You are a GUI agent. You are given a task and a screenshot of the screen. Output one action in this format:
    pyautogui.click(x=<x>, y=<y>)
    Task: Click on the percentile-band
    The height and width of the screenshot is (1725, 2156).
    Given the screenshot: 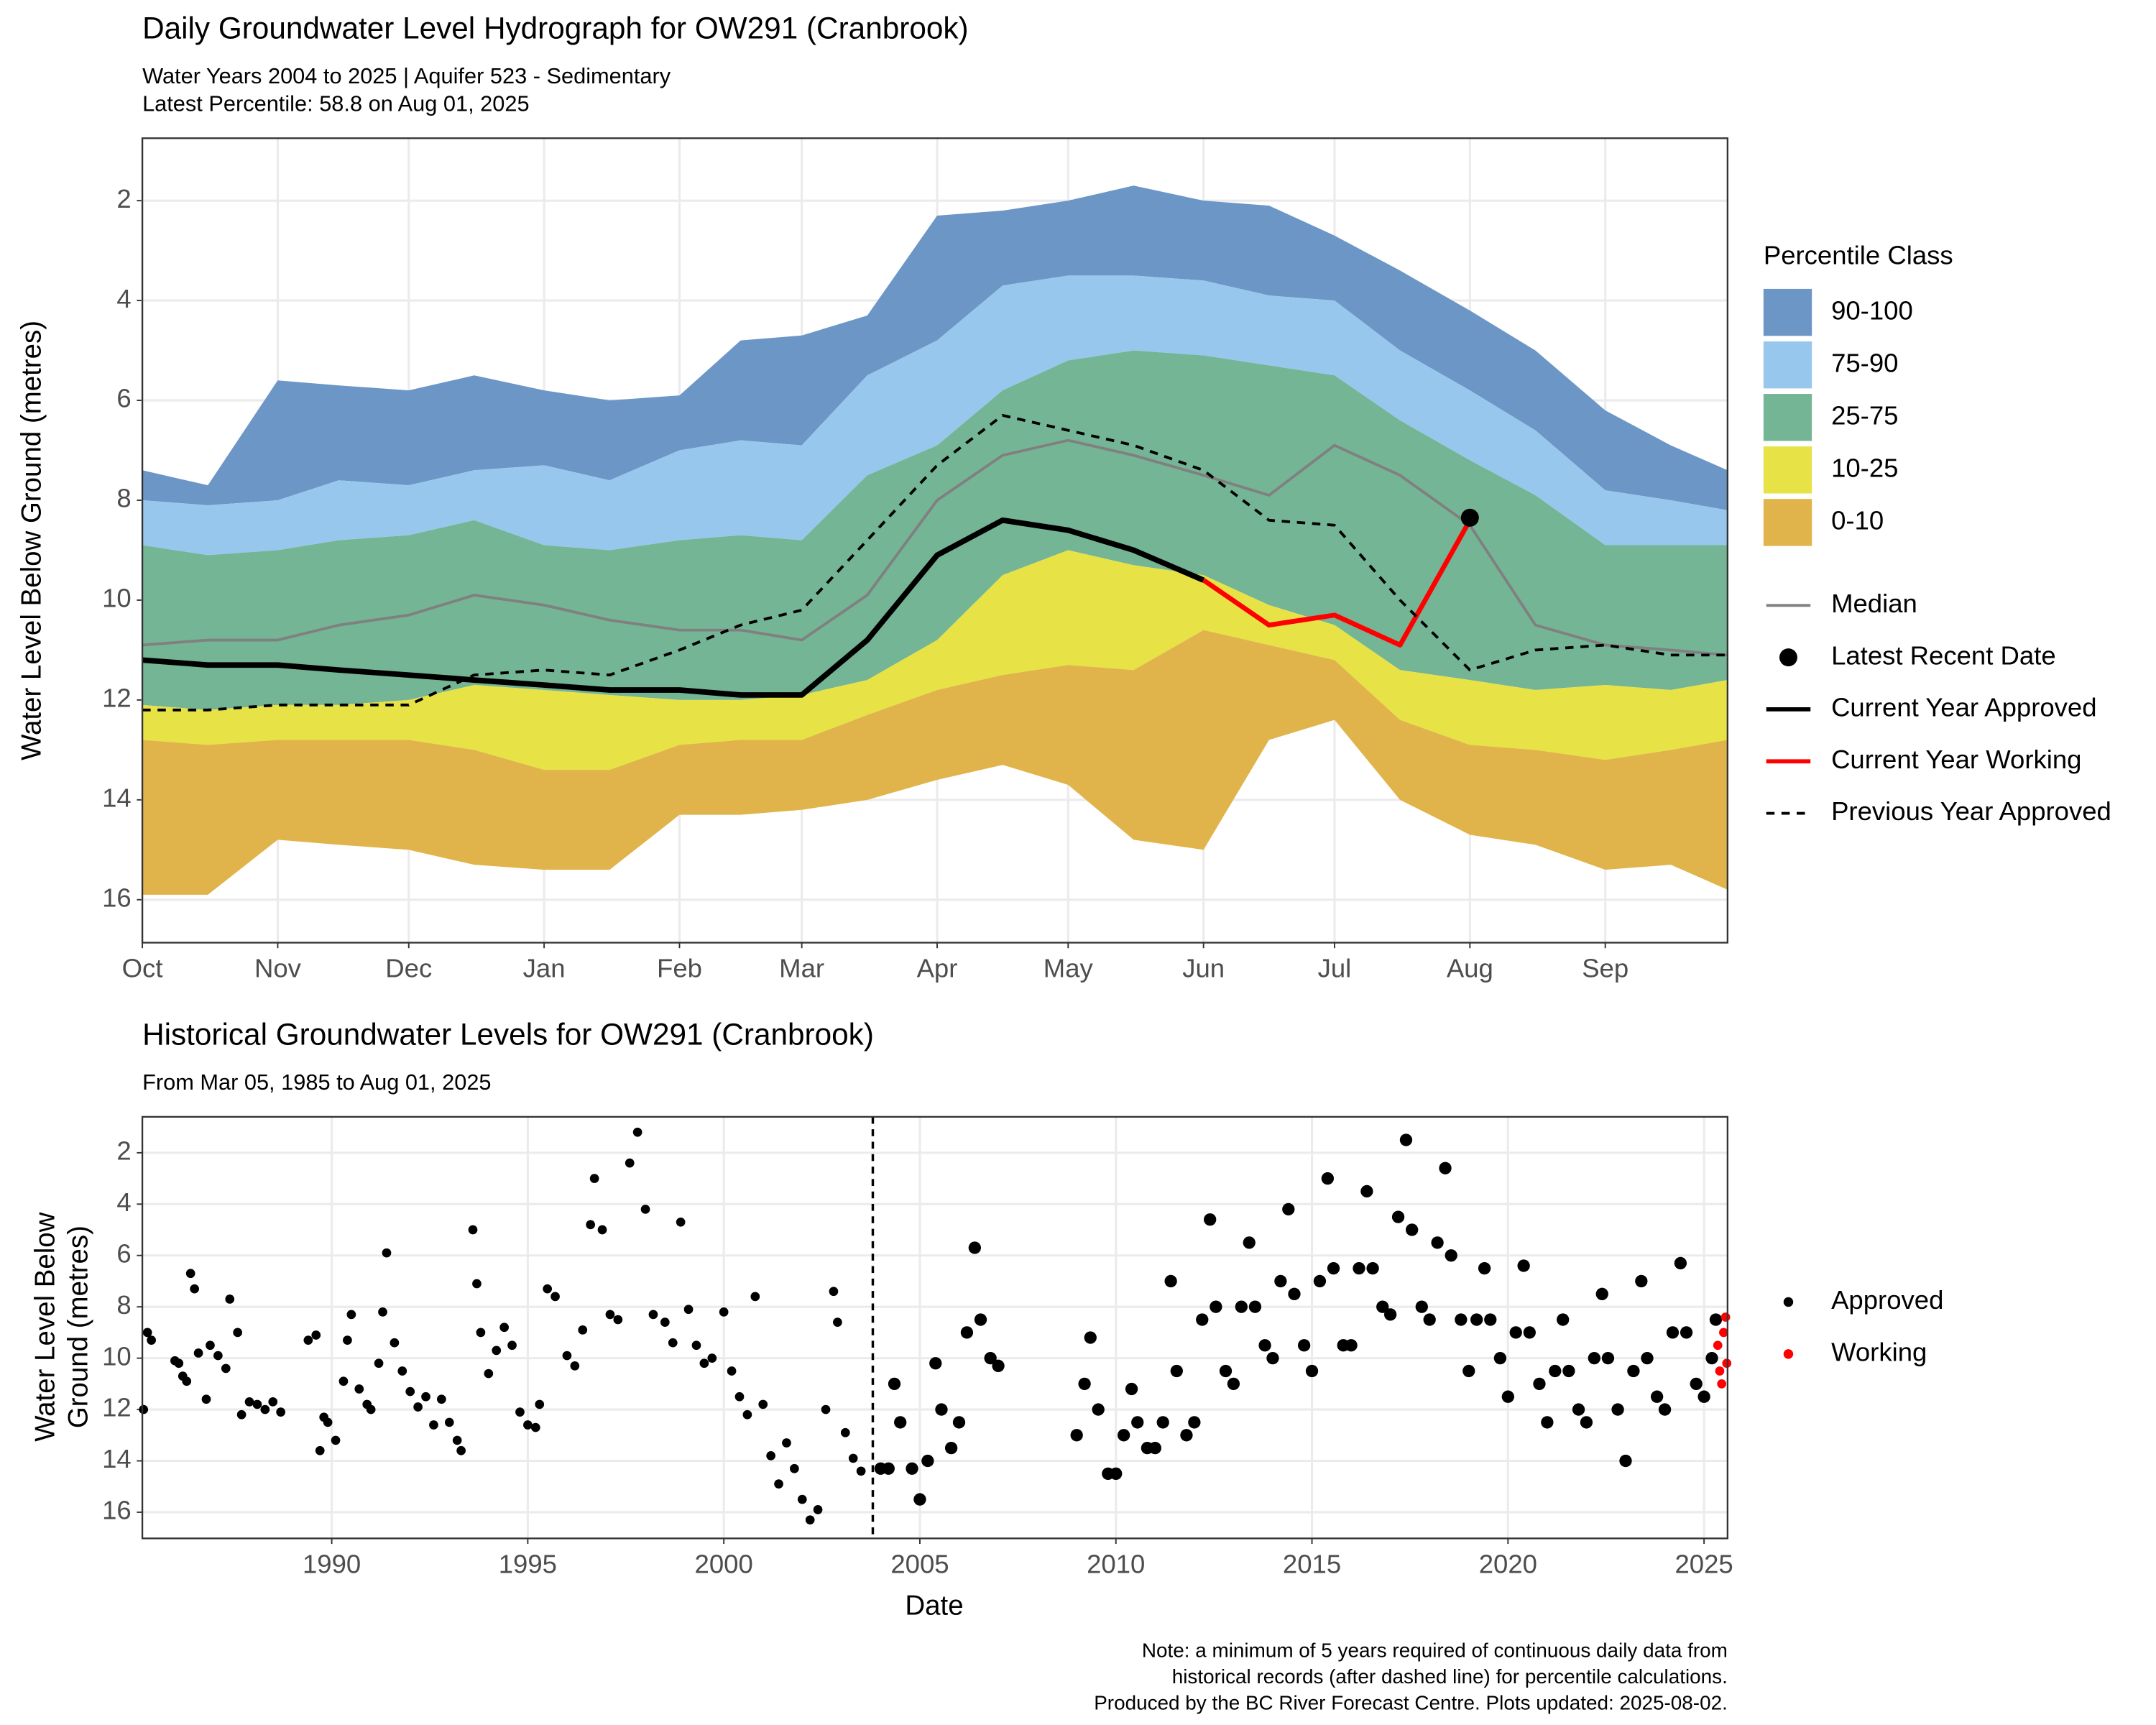 What is the action you would take?
    pyautogui.click(x=935, y=660)
    